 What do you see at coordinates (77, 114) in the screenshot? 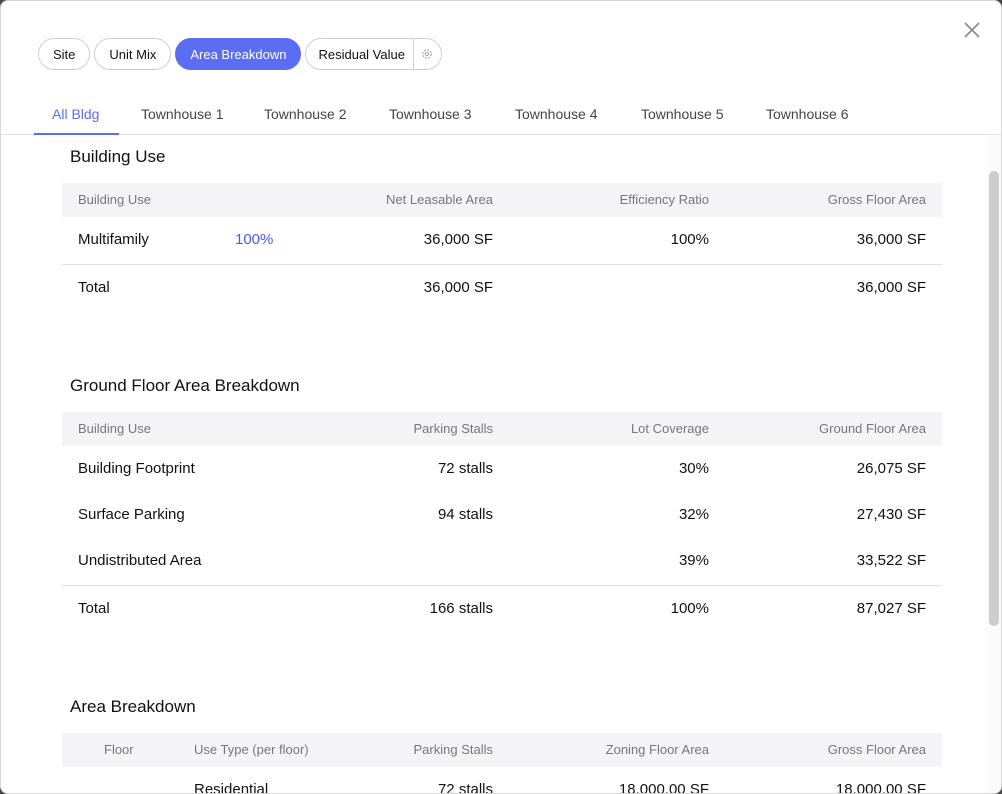
I see `tab-all-bldg: All Bldg` at bounding box center [77, 114].